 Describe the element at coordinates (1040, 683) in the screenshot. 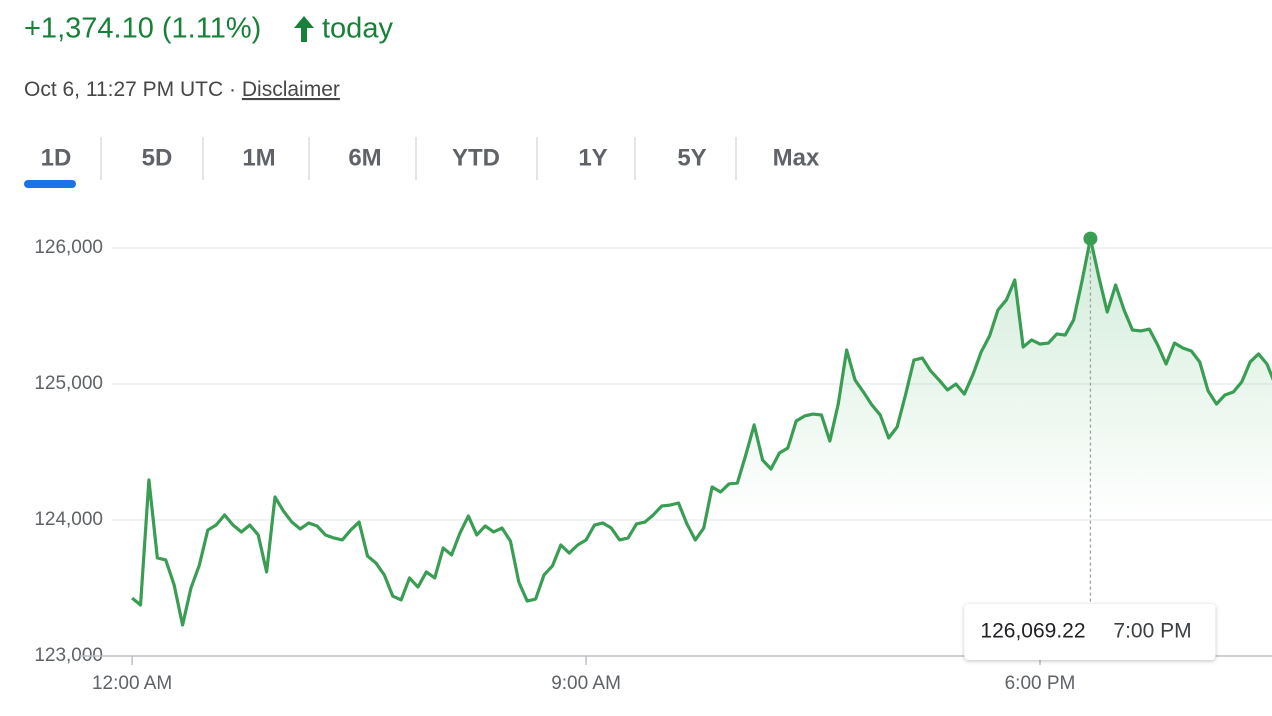

I see `x-tick-label: 6:00 PM` at that location.